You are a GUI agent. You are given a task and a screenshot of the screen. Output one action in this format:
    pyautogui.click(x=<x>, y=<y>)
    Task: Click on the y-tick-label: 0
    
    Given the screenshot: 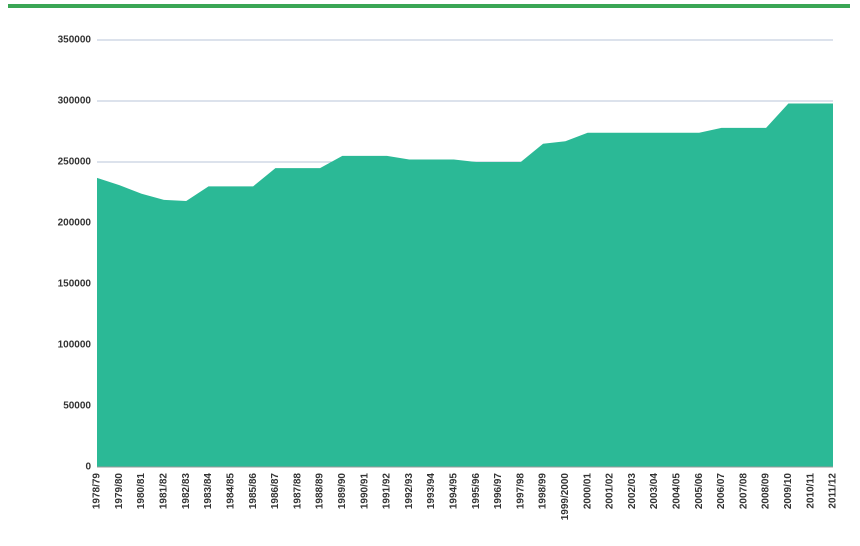 What is the action you would take?
    pyautogui.click(x=88, y=467)
    